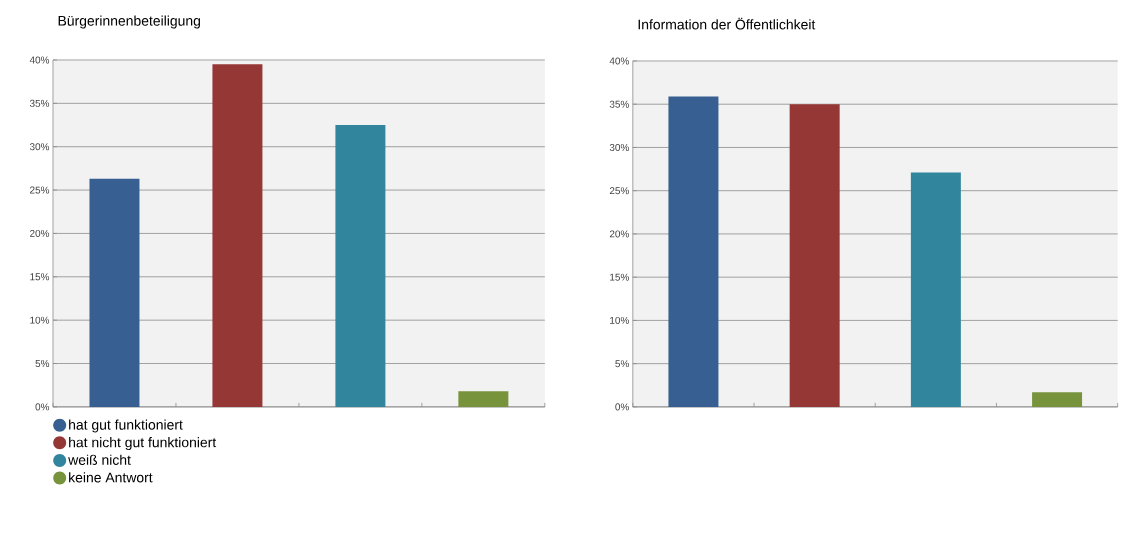  What do you see at coordinates (126, 426) in the screenshot?
I see `legend-label: hat gut funktioniert` at bounding box center [126, 426].